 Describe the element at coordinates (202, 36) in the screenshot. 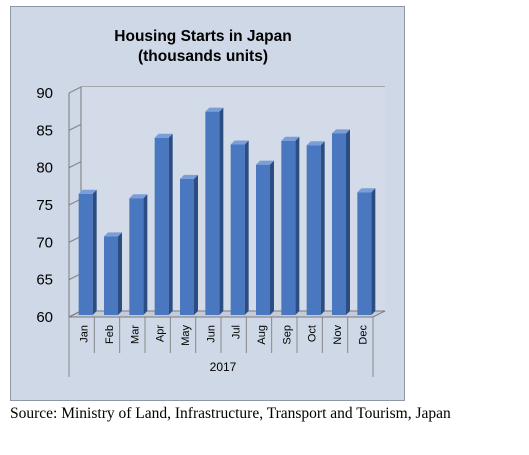

I see `chart-title: Housing Starts in Japan` at that location.